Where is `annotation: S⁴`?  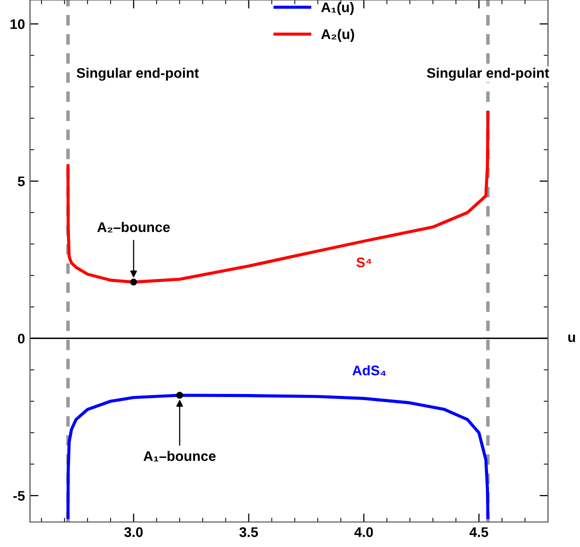
annotation: S⁴ is located at coordinates (364, 263).